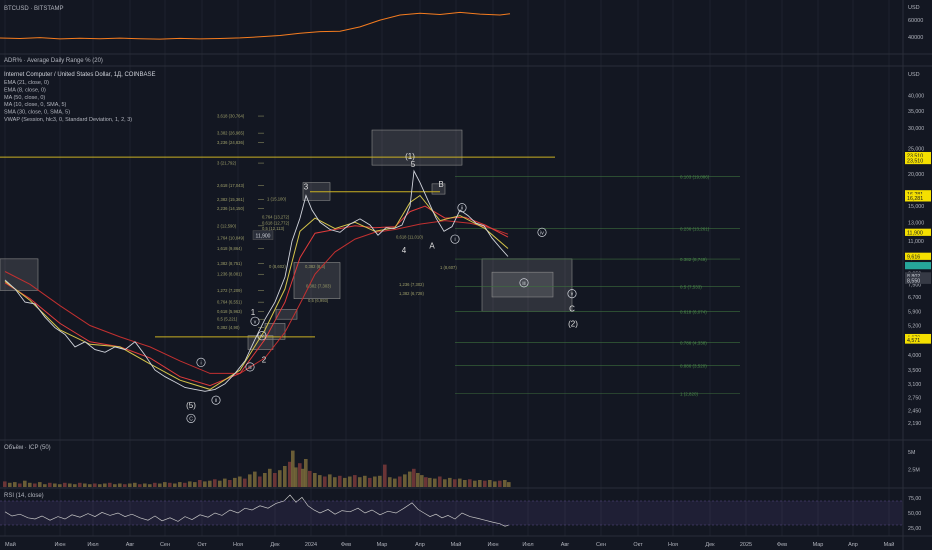 The image size is (932, 550). Describe the element at coordinates (913, 341) in the screenshot. I see `price-tag-label: 4,571` at that location.